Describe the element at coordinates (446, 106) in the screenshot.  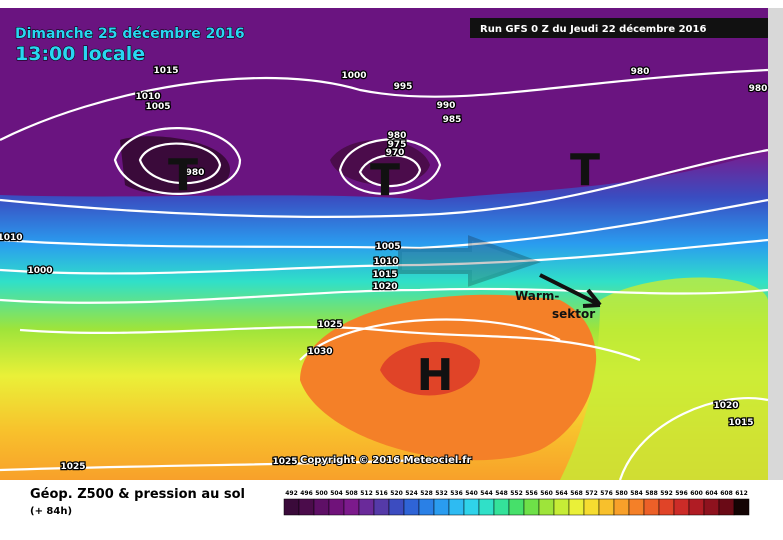
I see `isobar-label: 990` at that location.